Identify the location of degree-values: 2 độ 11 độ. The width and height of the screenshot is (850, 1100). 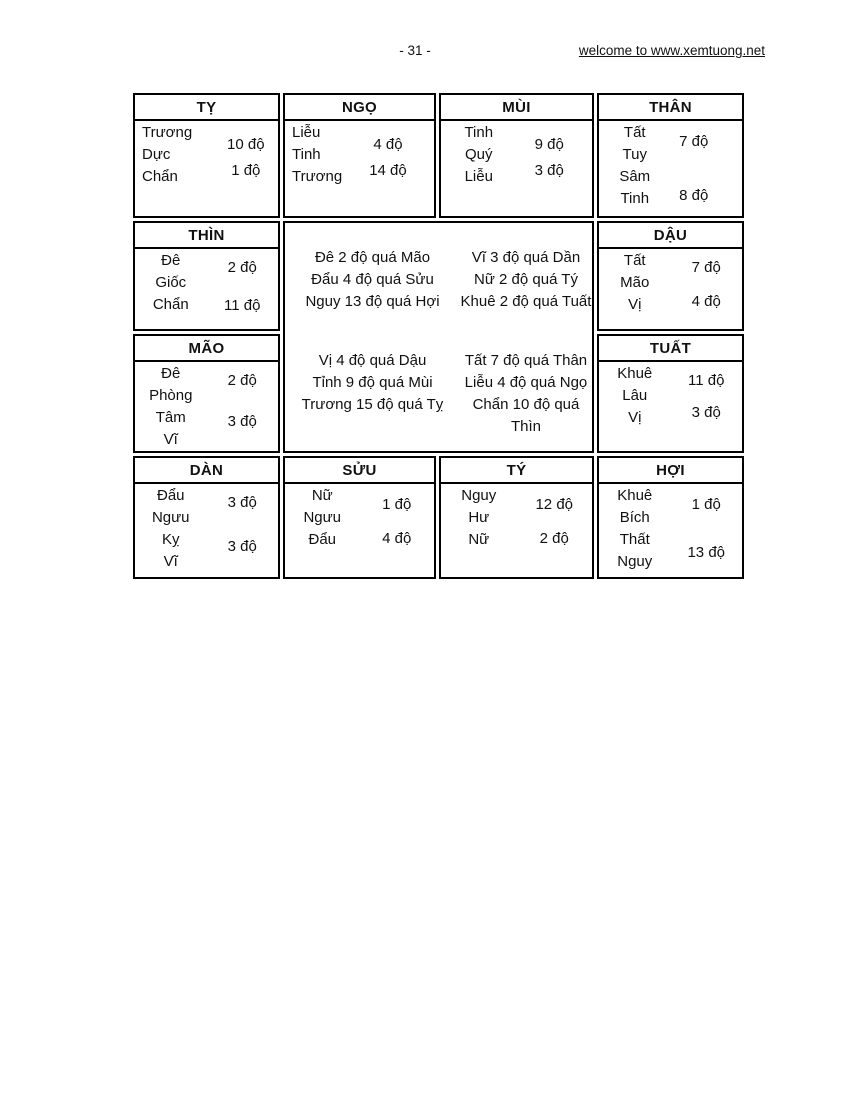
(243, 282).